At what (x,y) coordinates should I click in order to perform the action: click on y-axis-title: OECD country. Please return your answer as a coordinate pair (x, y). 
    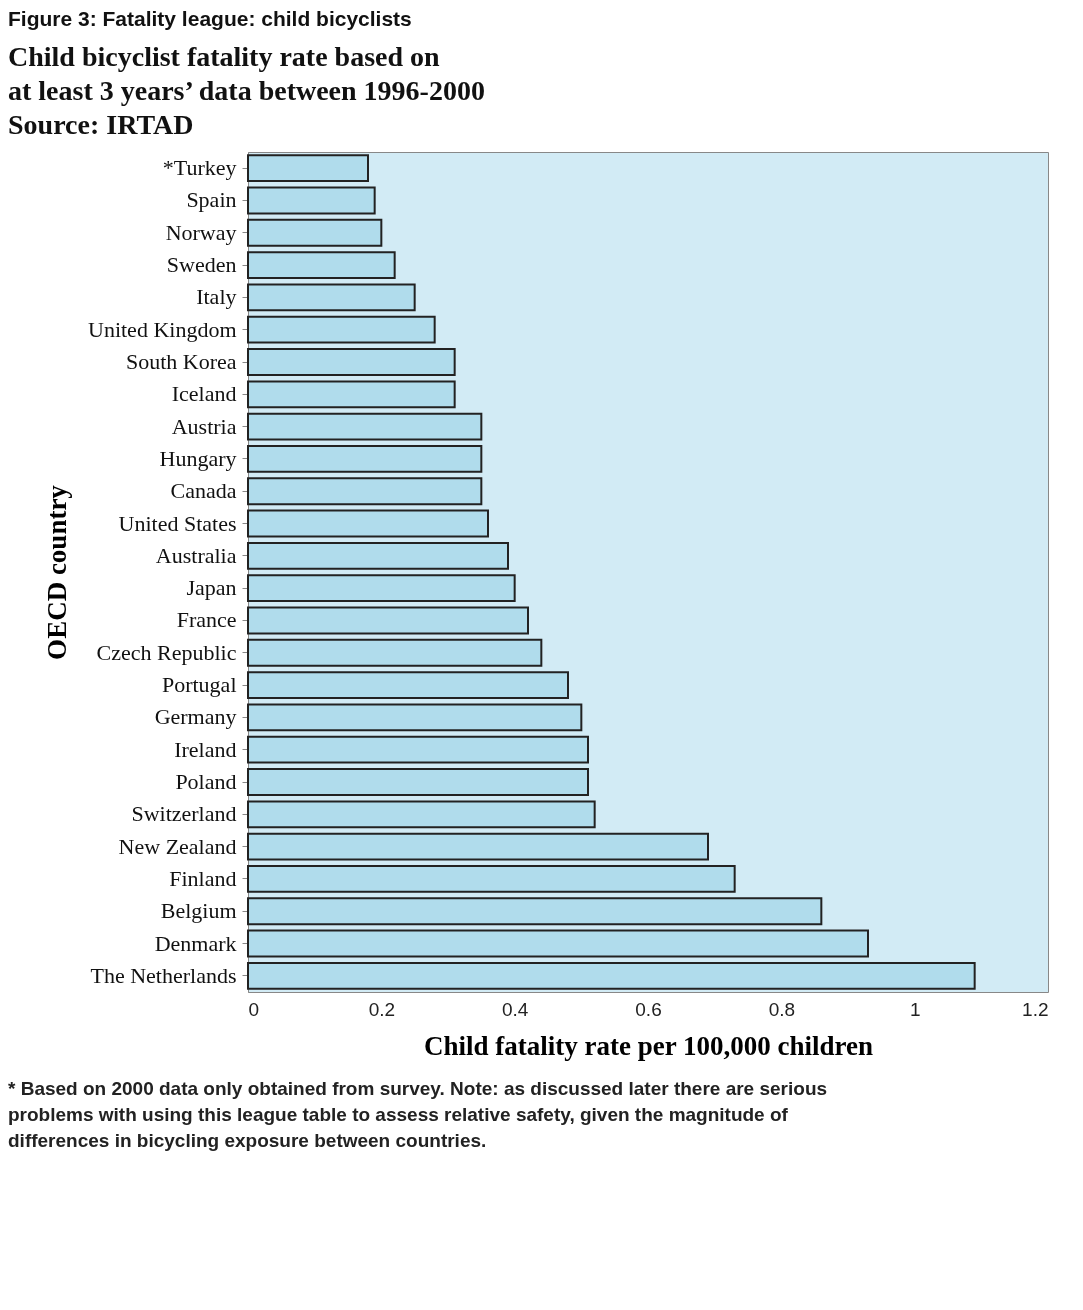
    Looking at the image, I should click on (57, 572).